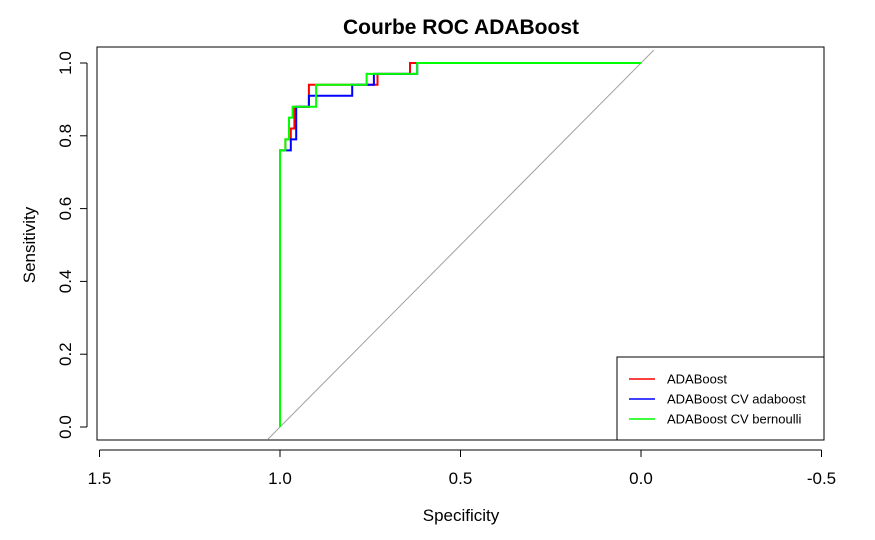 This screenshot has height=540, width=875. Describe the element at coordinates (461, 515) in the screenshot. I see `x-axis-label: Specificity` at that location.